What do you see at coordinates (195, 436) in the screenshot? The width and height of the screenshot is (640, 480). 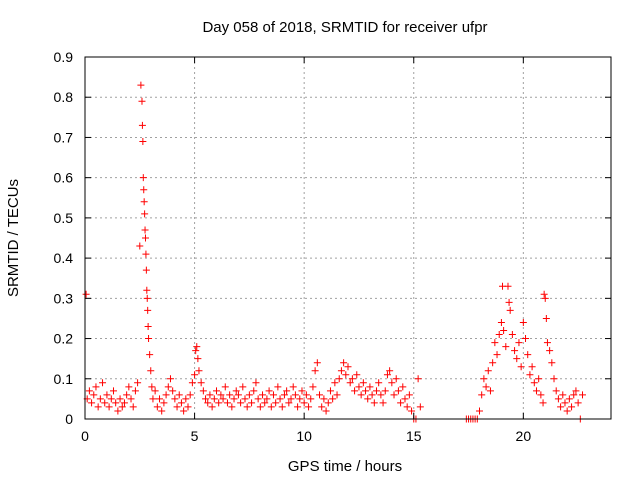 I see `x-tick-label: 5` at bounding box center [195, 436].